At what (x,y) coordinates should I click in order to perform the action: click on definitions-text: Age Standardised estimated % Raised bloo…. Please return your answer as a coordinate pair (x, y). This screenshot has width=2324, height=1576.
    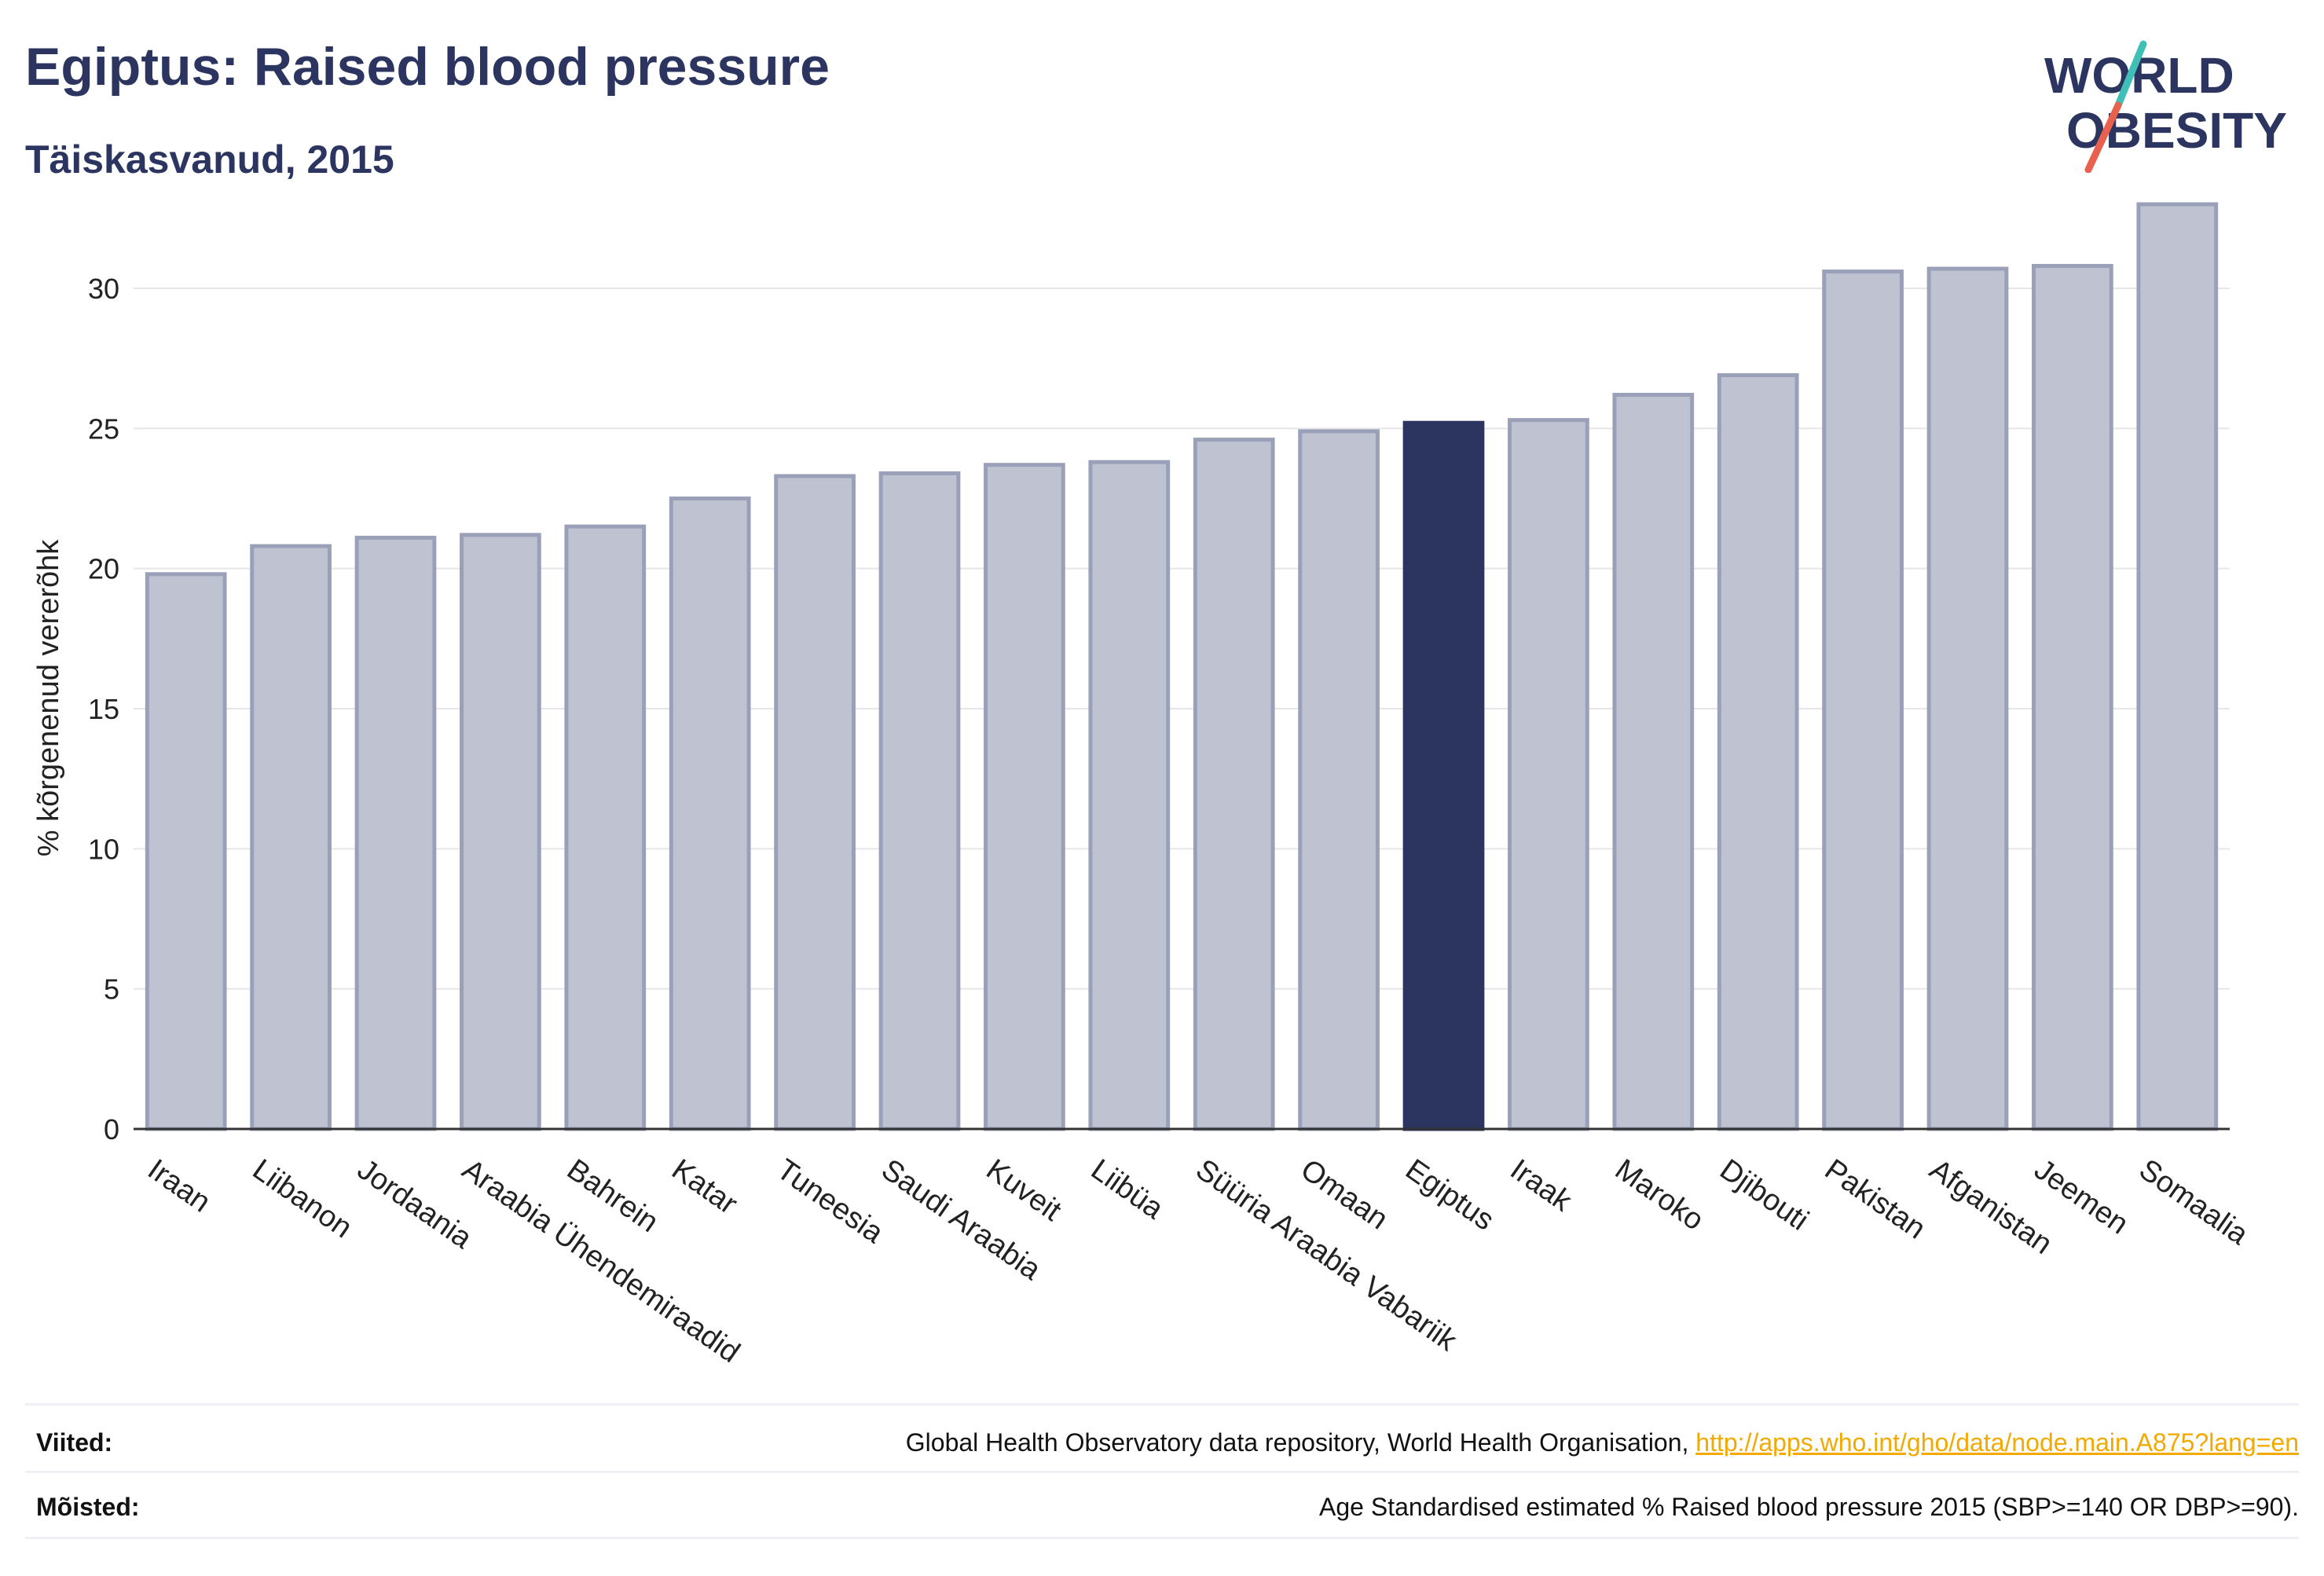
    Looking at the image, I should click on (1809, 1507).